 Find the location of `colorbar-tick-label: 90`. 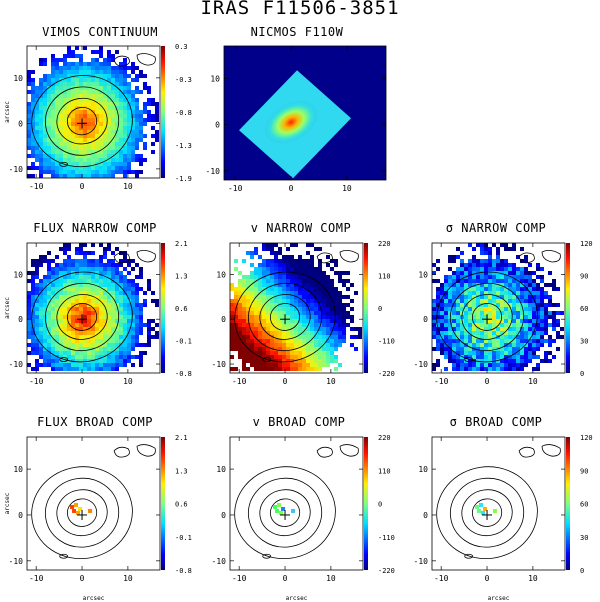

colorbar-tick-label: 90 is located at coordinates (584, 277).